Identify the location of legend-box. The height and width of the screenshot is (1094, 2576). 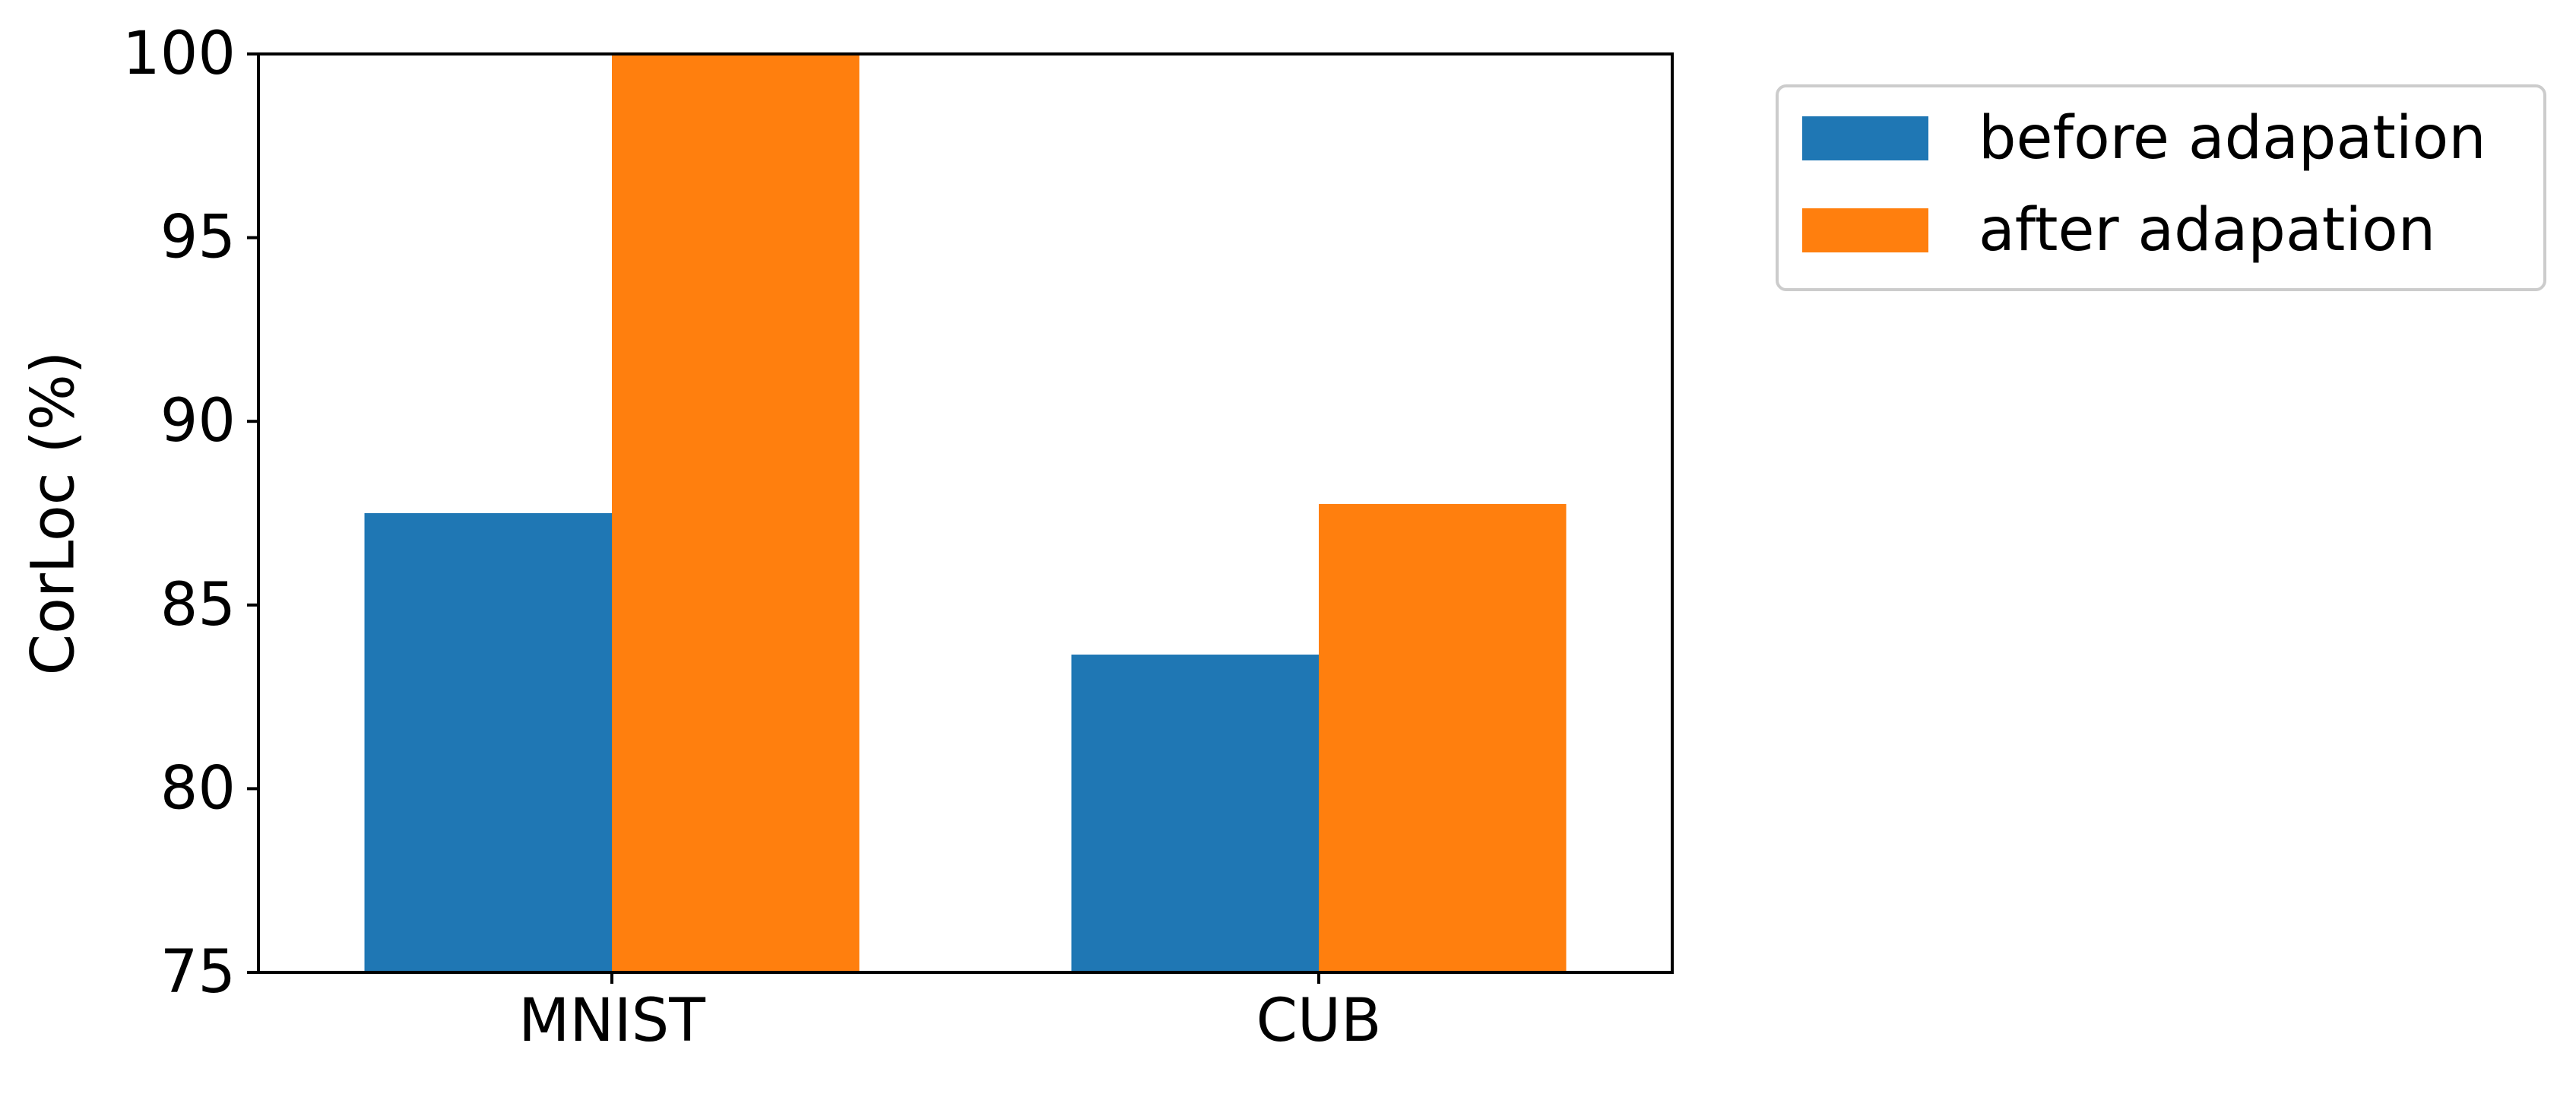
(2161, 187).